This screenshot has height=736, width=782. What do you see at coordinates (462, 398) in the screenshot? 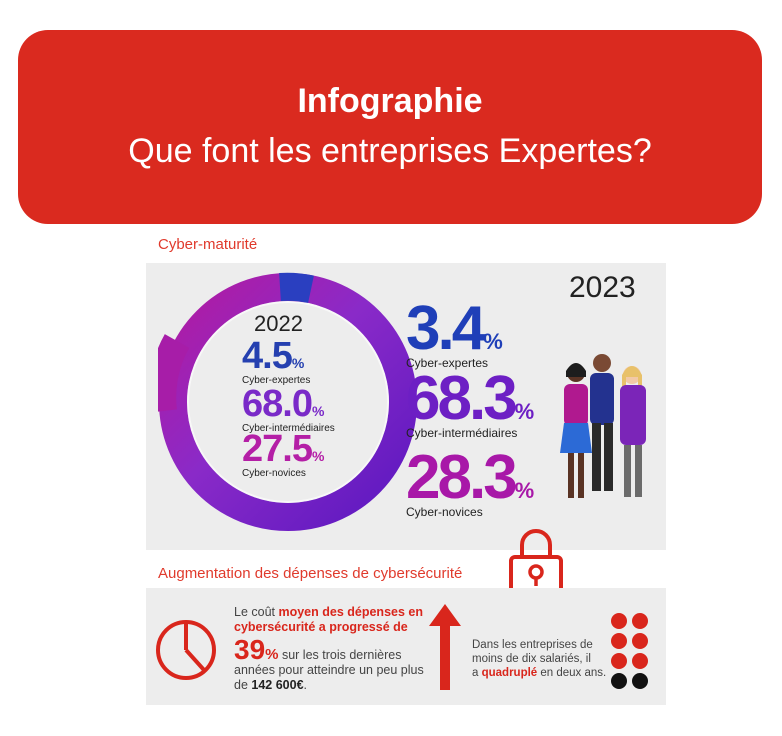
I see `stat-value: 68.3` at bounding box center [462, 398].